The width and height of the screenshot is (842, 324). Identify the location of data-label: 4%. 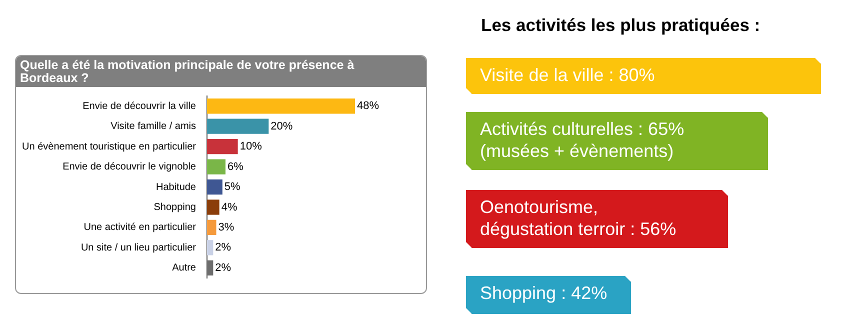
(229, 207).